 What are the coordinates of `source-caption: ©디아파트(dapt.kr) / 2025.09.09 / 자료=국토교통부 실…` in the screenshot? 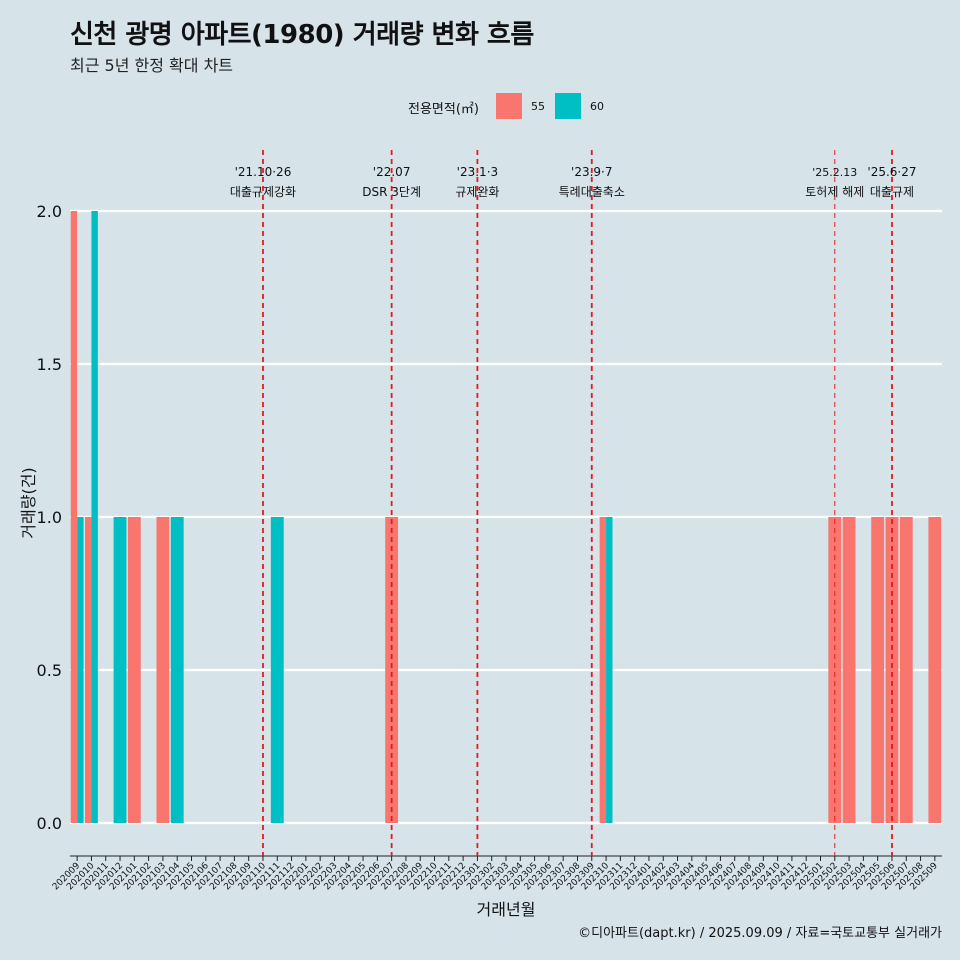 It's located at (760, 933).